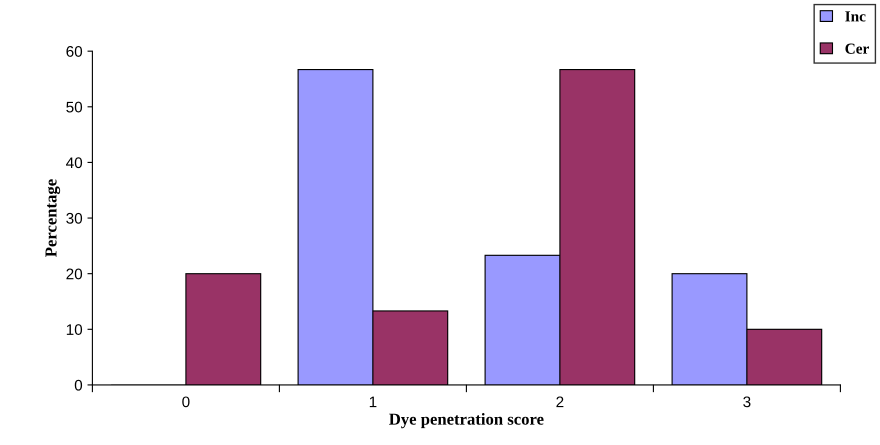  I want to click on legend-label: Cer, so click(857, 49).